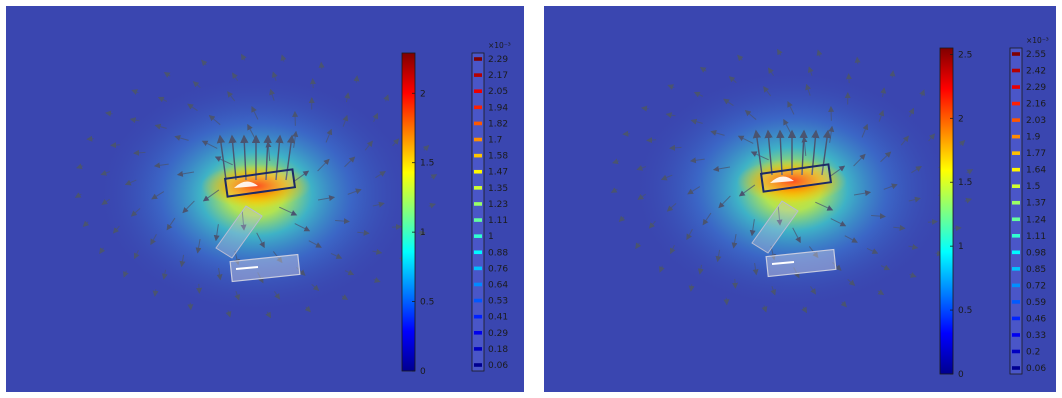 Image resolution: width=1062 pixels, height=398 pixels. What do you see at coordinates (498, 318) in the screenshot?
I see `legend-level-label: 0.41` at bounding box center [498, 318].